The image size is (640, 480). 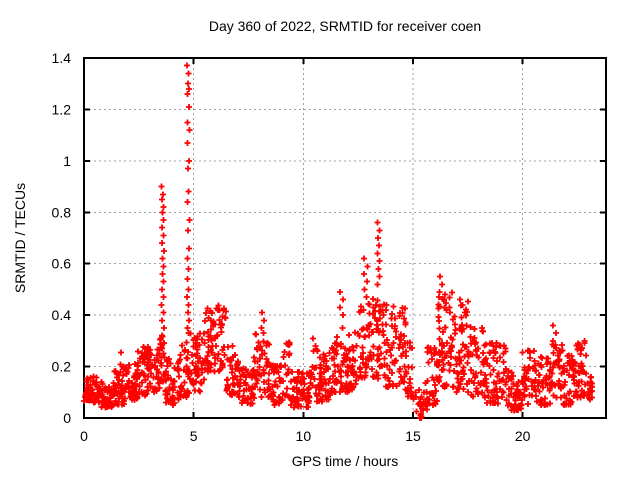 What do you see at coordinates (62, 212) in the screenshot?
I see `y-tick-label: 0.8` at bounding box center [62, 212].